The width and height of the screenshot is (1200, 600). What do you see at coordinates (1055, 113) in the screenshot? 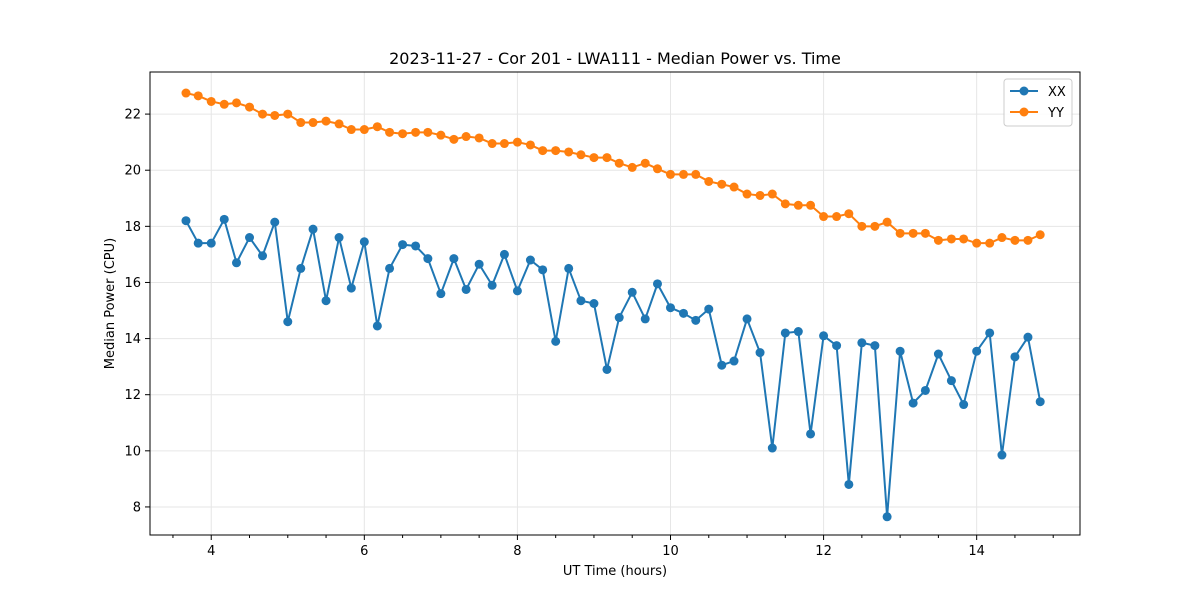
I see `legend-label-yy: YY` at bounding box center [1055, 113].